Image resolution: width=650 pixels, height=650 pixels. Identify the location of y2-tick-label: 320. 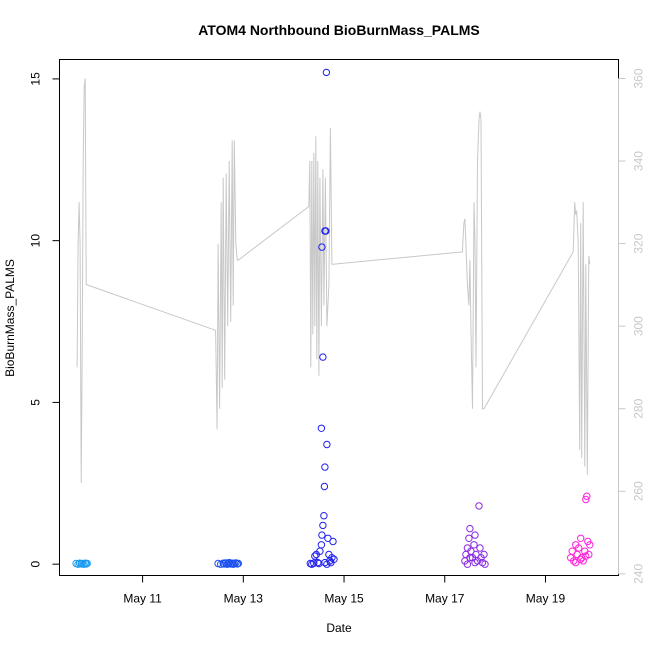
(639, 243).